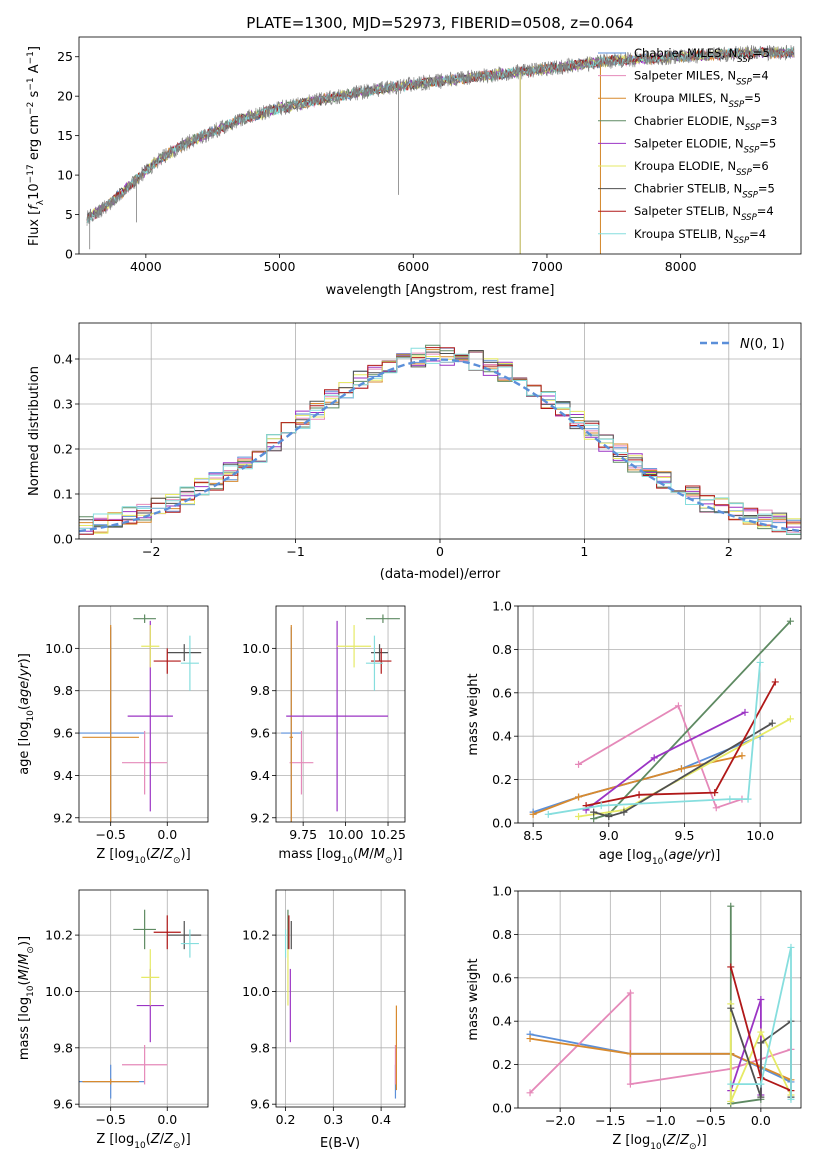  I want to click on x-tick-label: 5000, so click(280, 266).